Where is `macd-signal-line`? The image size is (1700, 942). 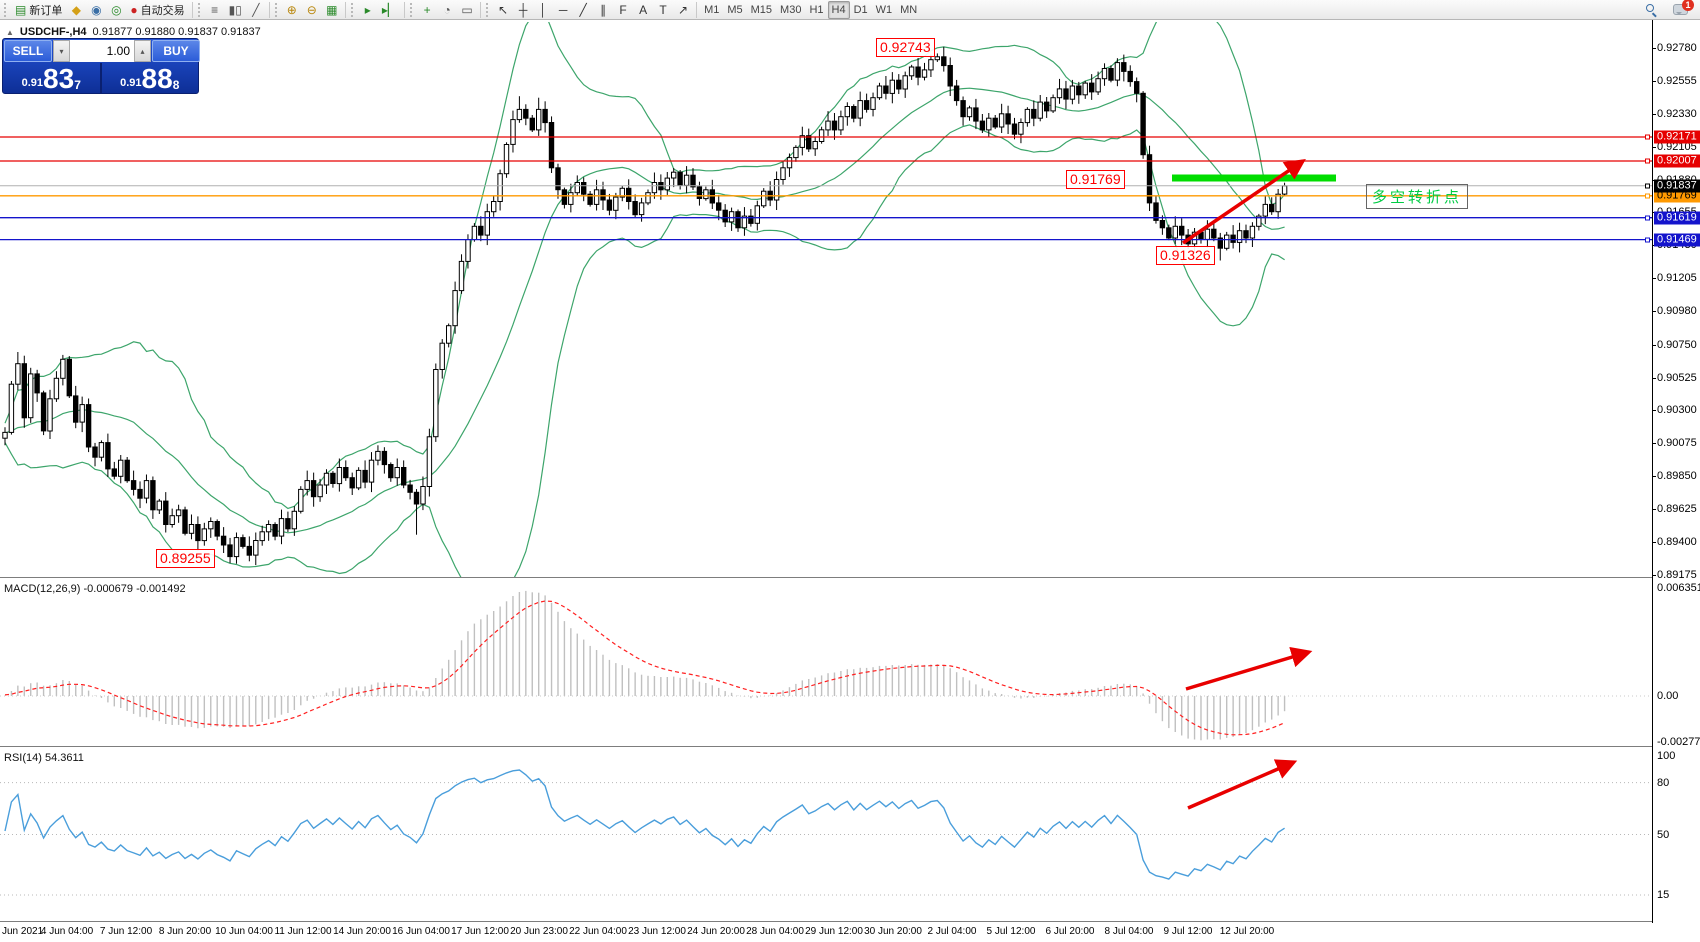 macd-signal-line is located at coordinates (644, 668).